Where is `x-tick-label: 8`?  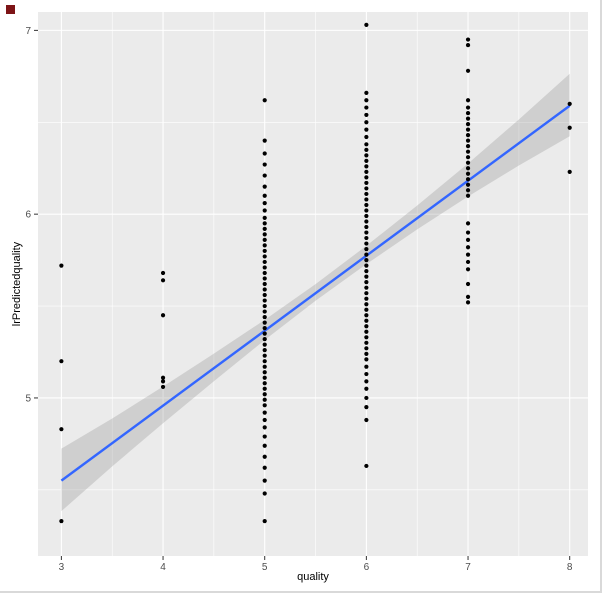
x-tick-label: 8 is located at coordinates (570, 567).